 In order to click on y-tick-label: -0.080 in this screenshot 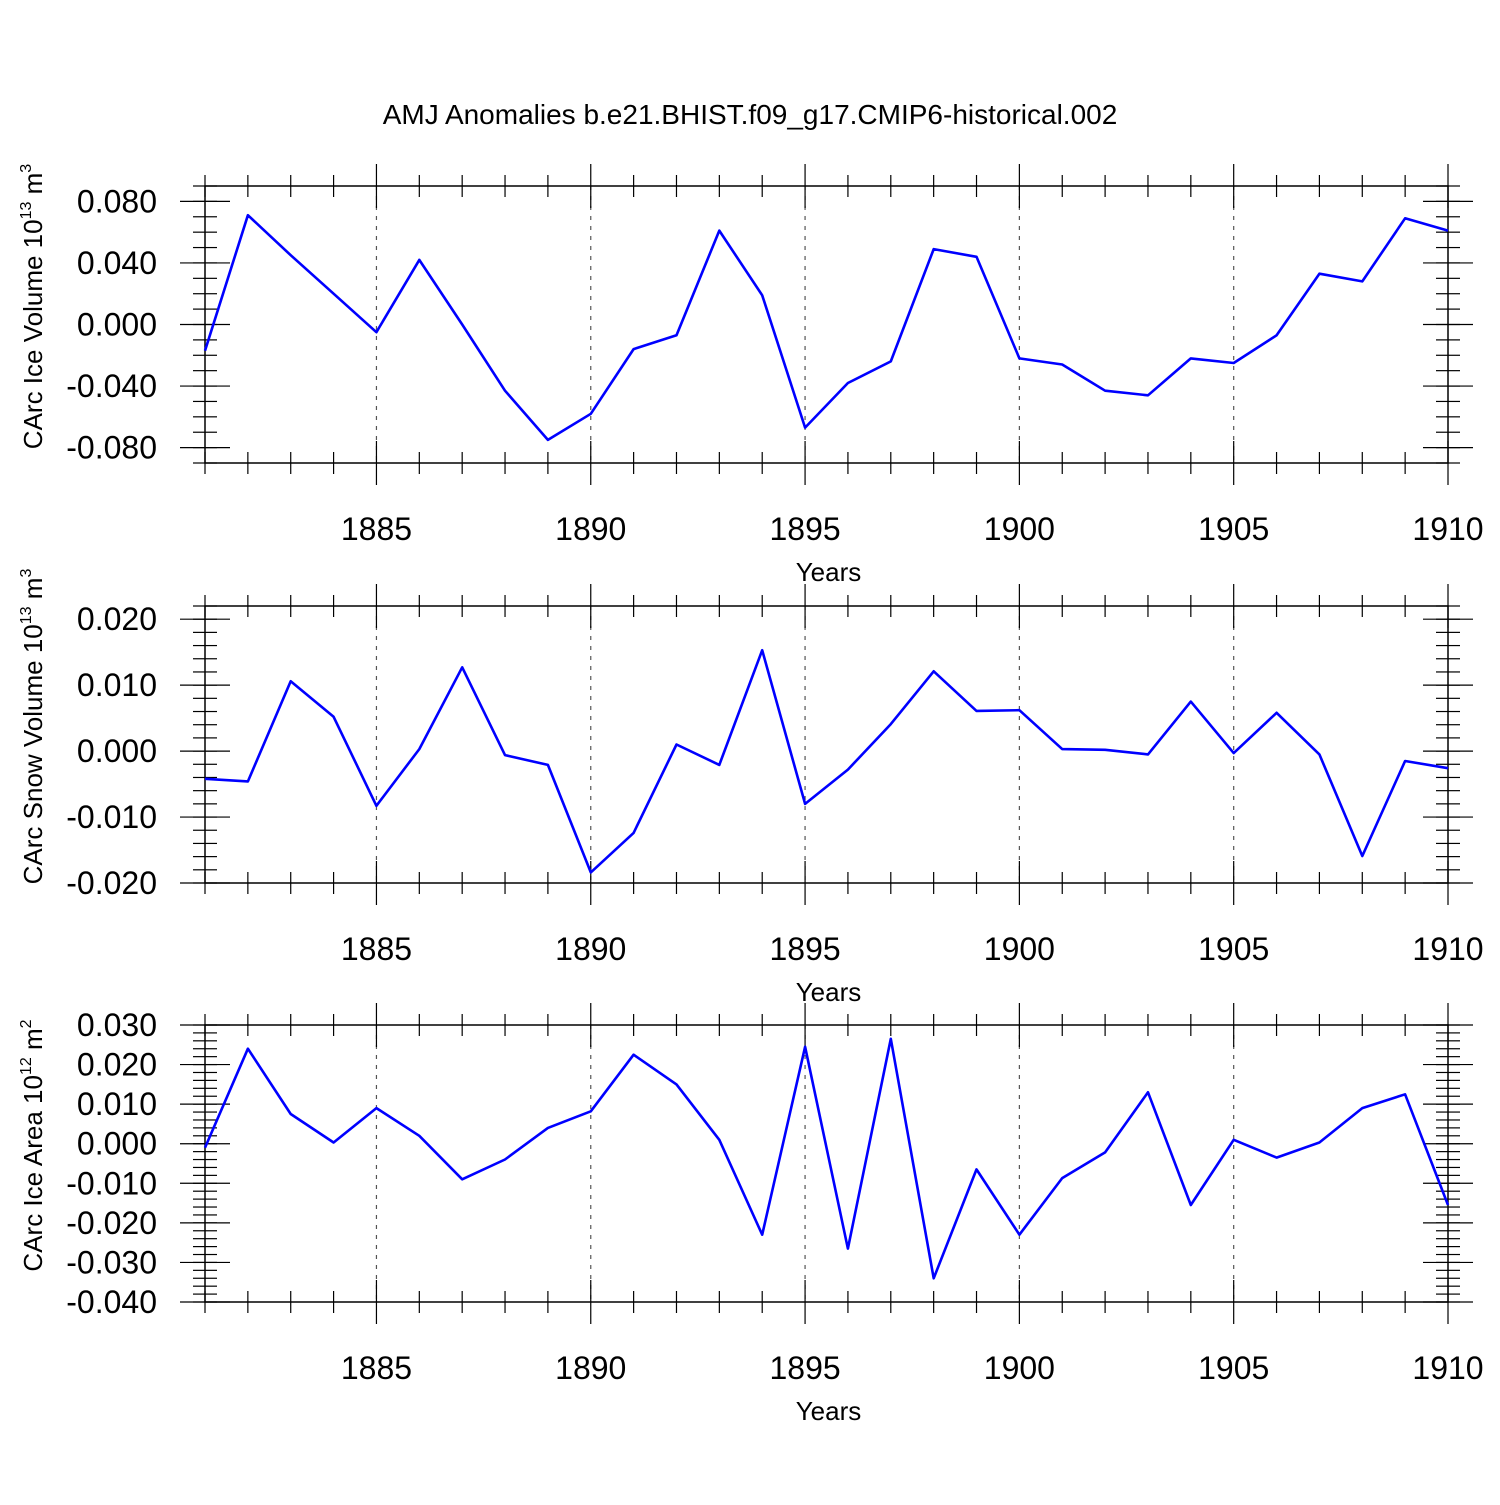, I will do `click(111, 448)`.